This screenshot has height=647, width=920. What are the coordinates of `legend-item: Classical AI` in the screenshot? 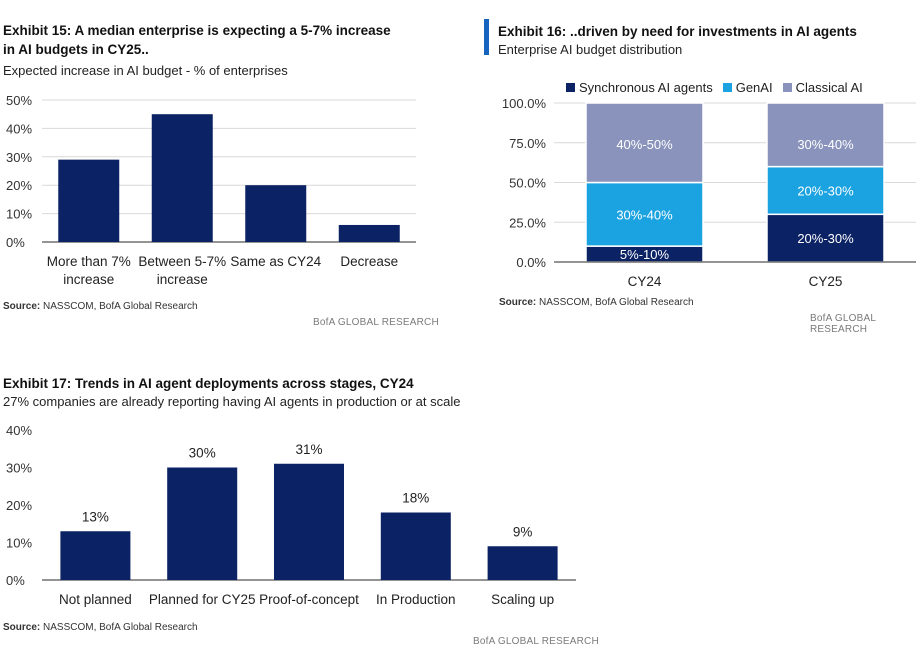 It's located at (822, 87).